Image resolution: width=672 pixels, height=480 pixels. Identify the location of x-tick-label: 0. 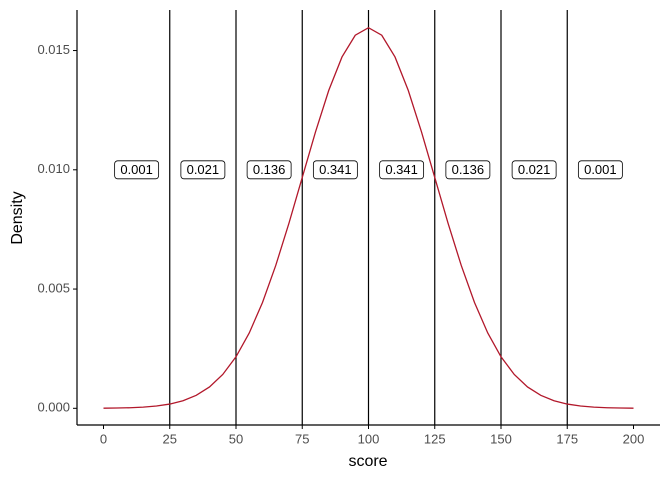
(103, 438).